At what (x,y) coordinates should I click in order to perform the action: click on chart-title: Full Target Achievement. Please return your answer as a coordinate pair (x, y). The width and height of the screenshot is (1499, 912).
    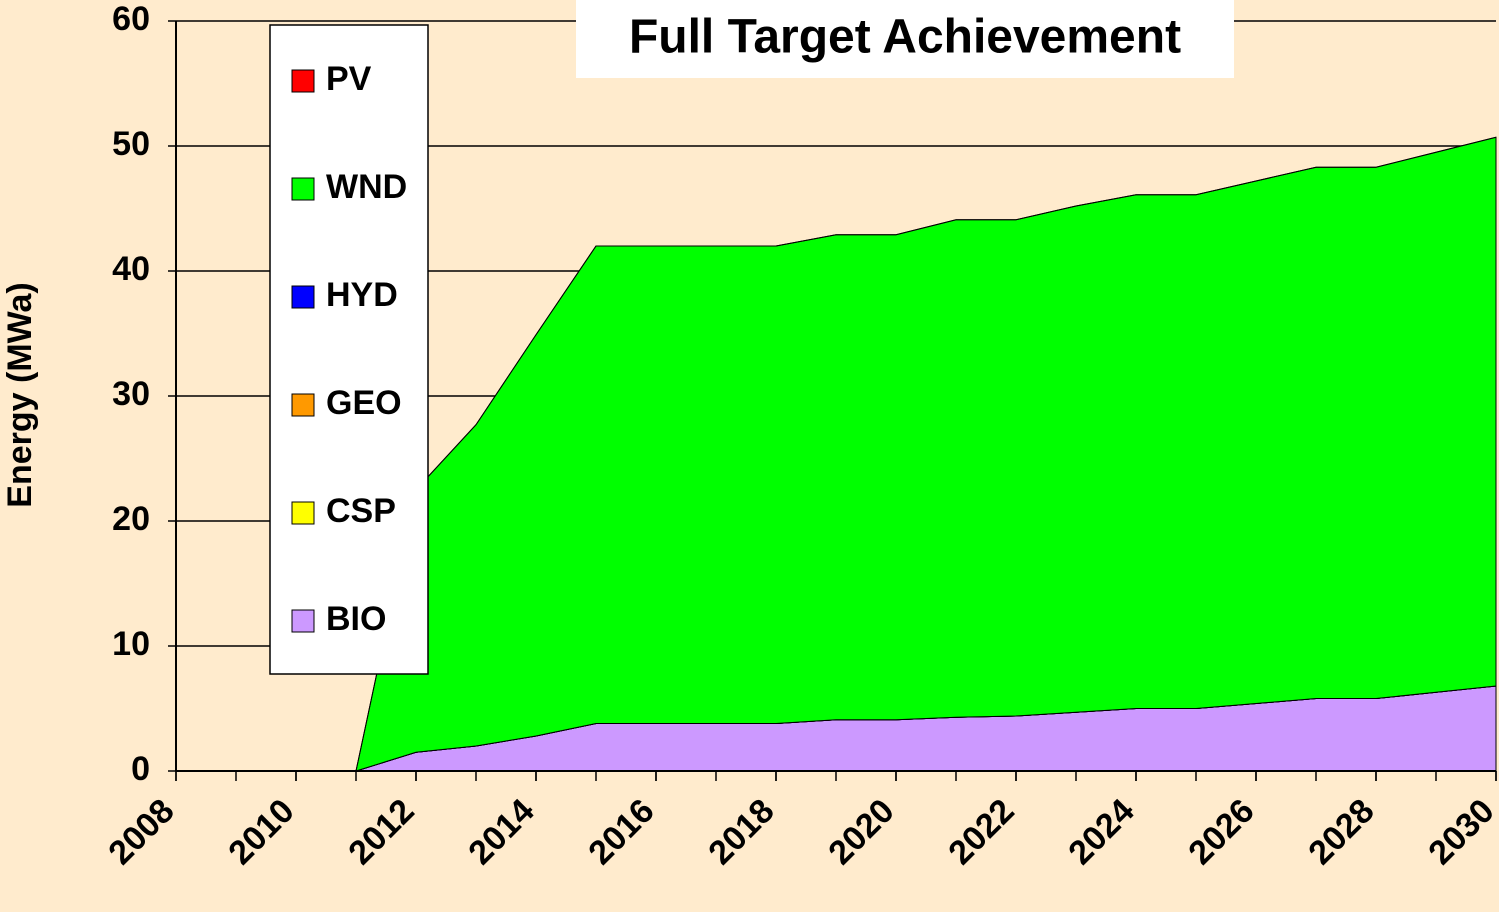
    Looking at the image, I should click on (905, 37).